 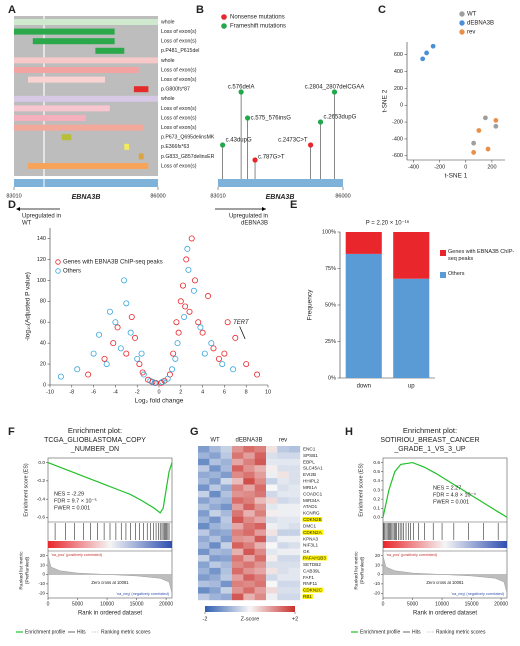 I want to click on x-tick-label: 86000, so click(x=342, y=196).